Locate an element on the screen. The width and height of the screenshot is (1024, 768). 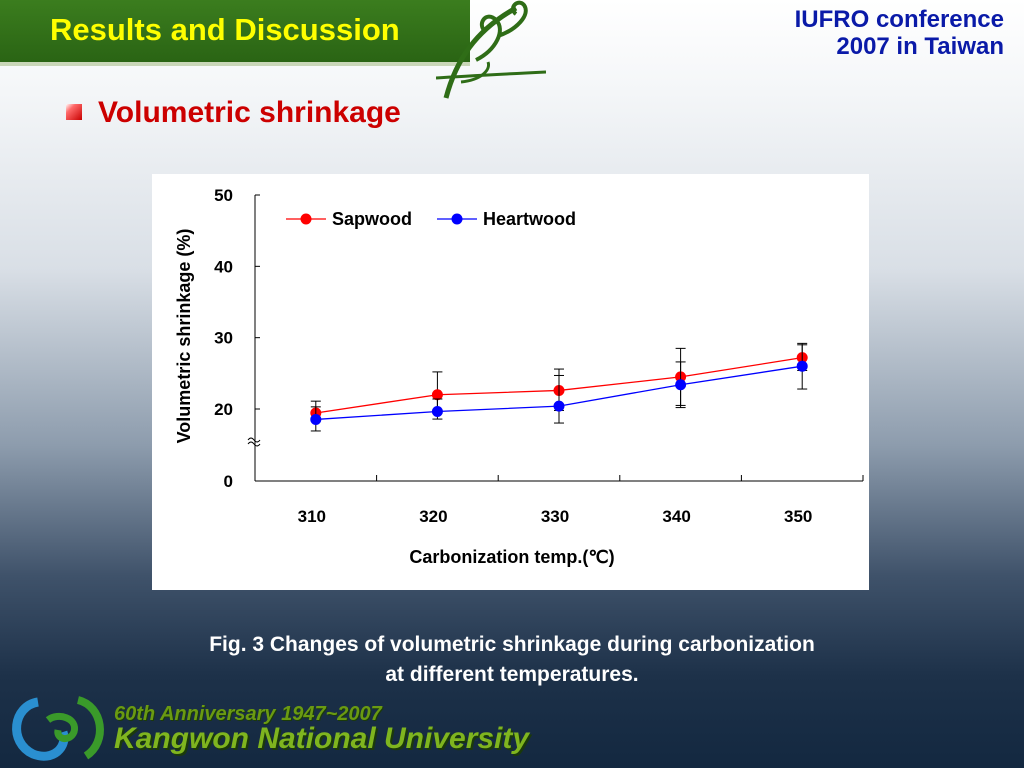
data-point-sapwood is located at coordinates (437, 395).